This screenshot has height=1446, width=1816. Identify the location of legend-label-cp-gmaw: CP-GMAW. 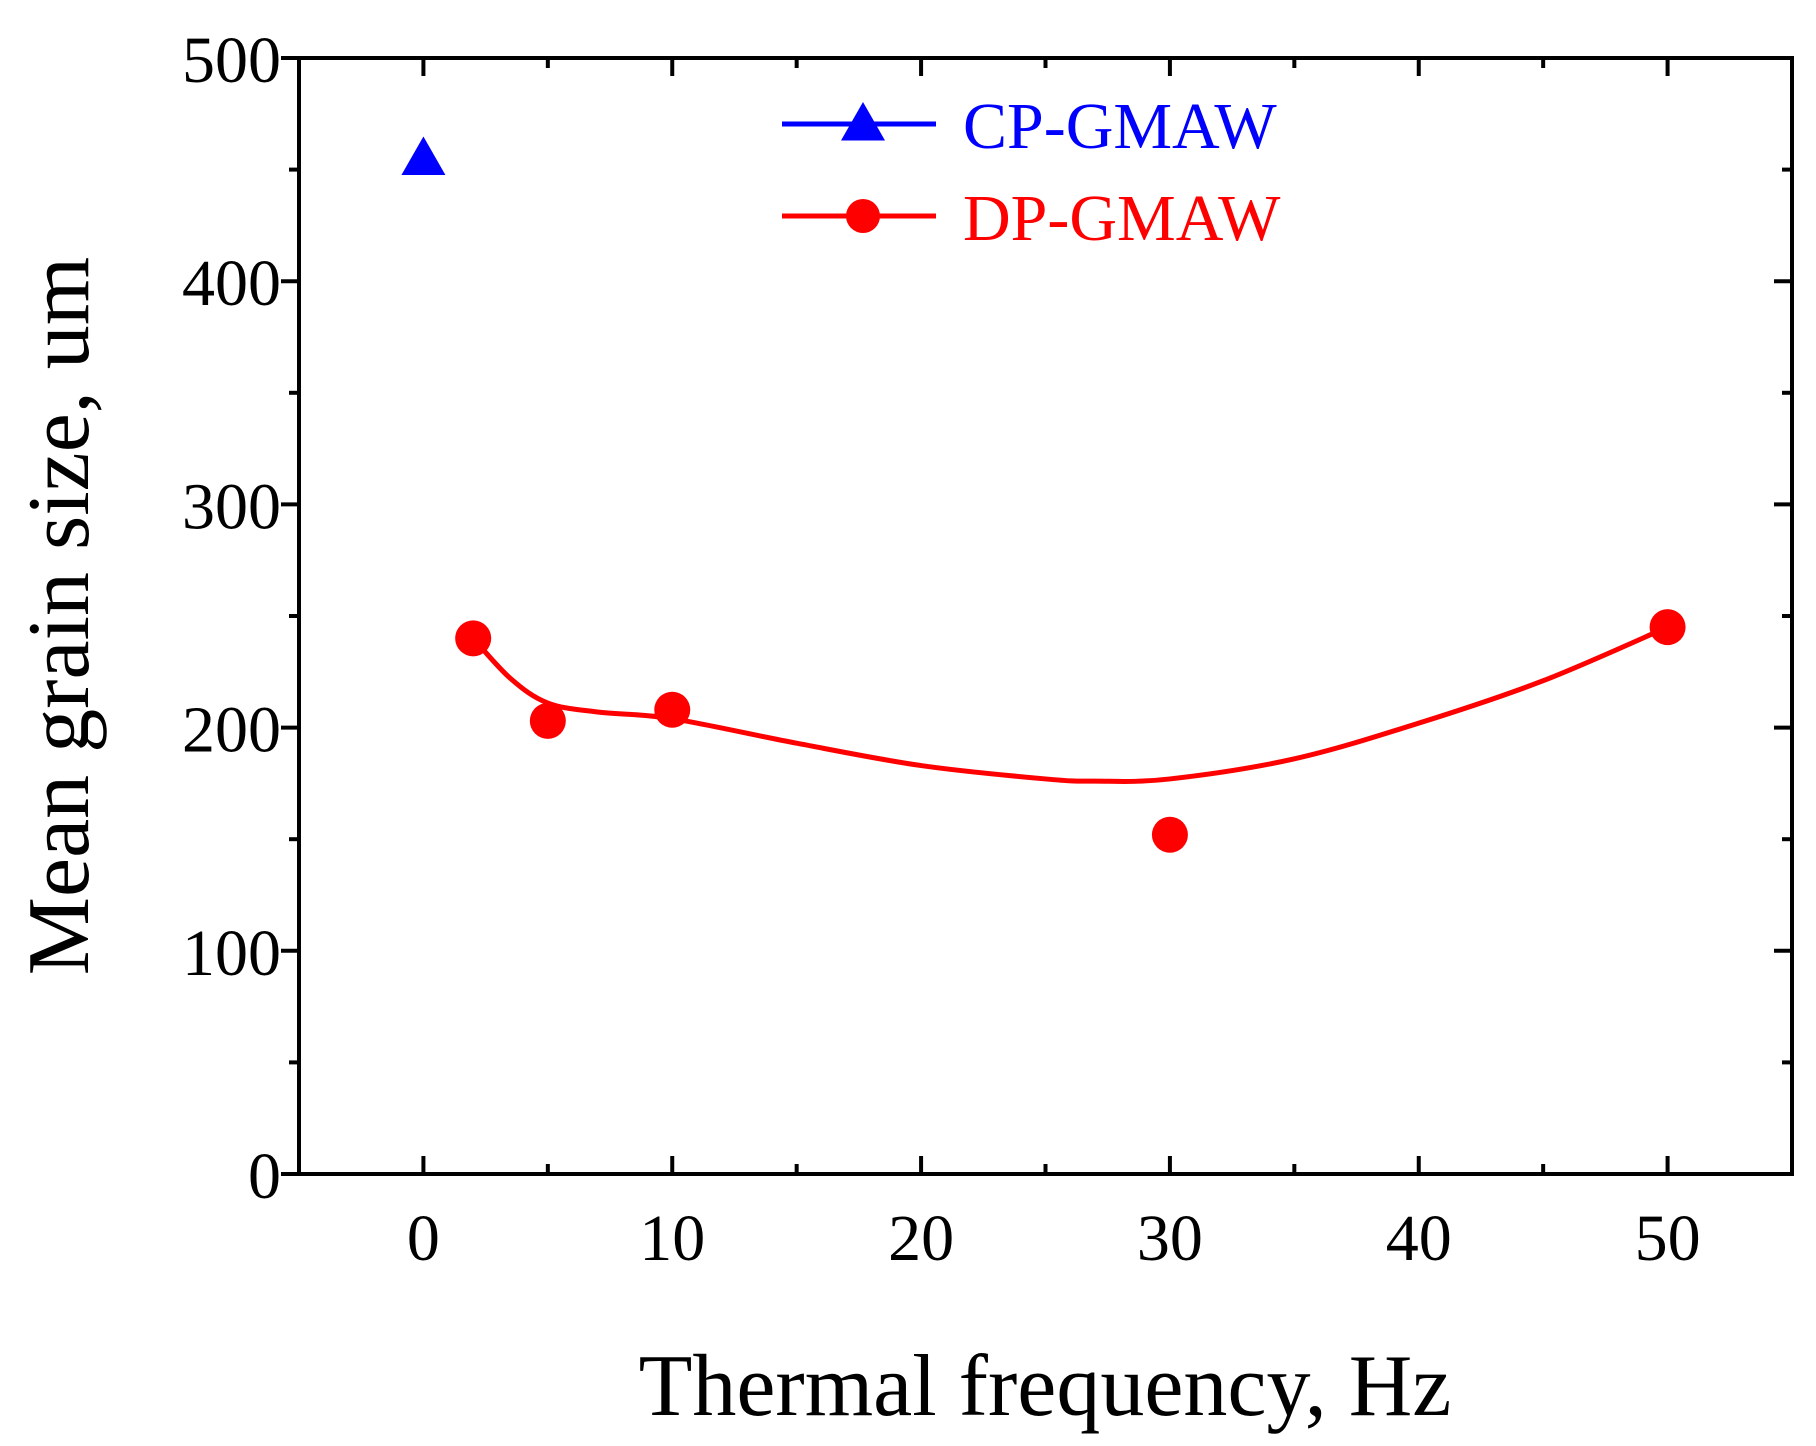
(1120, 126).